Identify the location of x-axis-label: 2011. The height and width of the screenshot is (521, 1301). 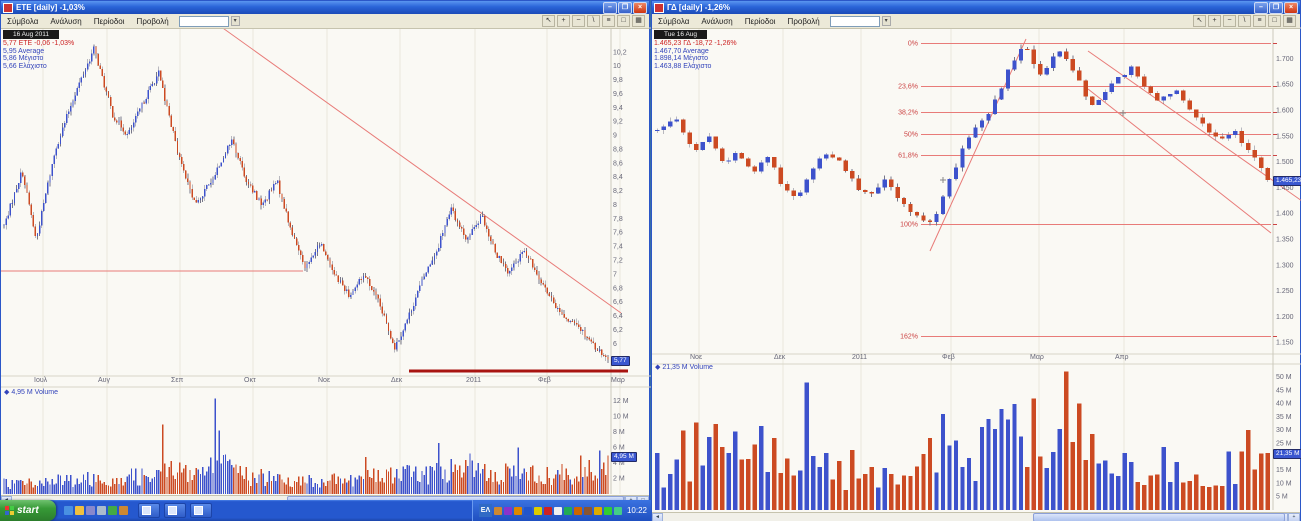
(860, 357).